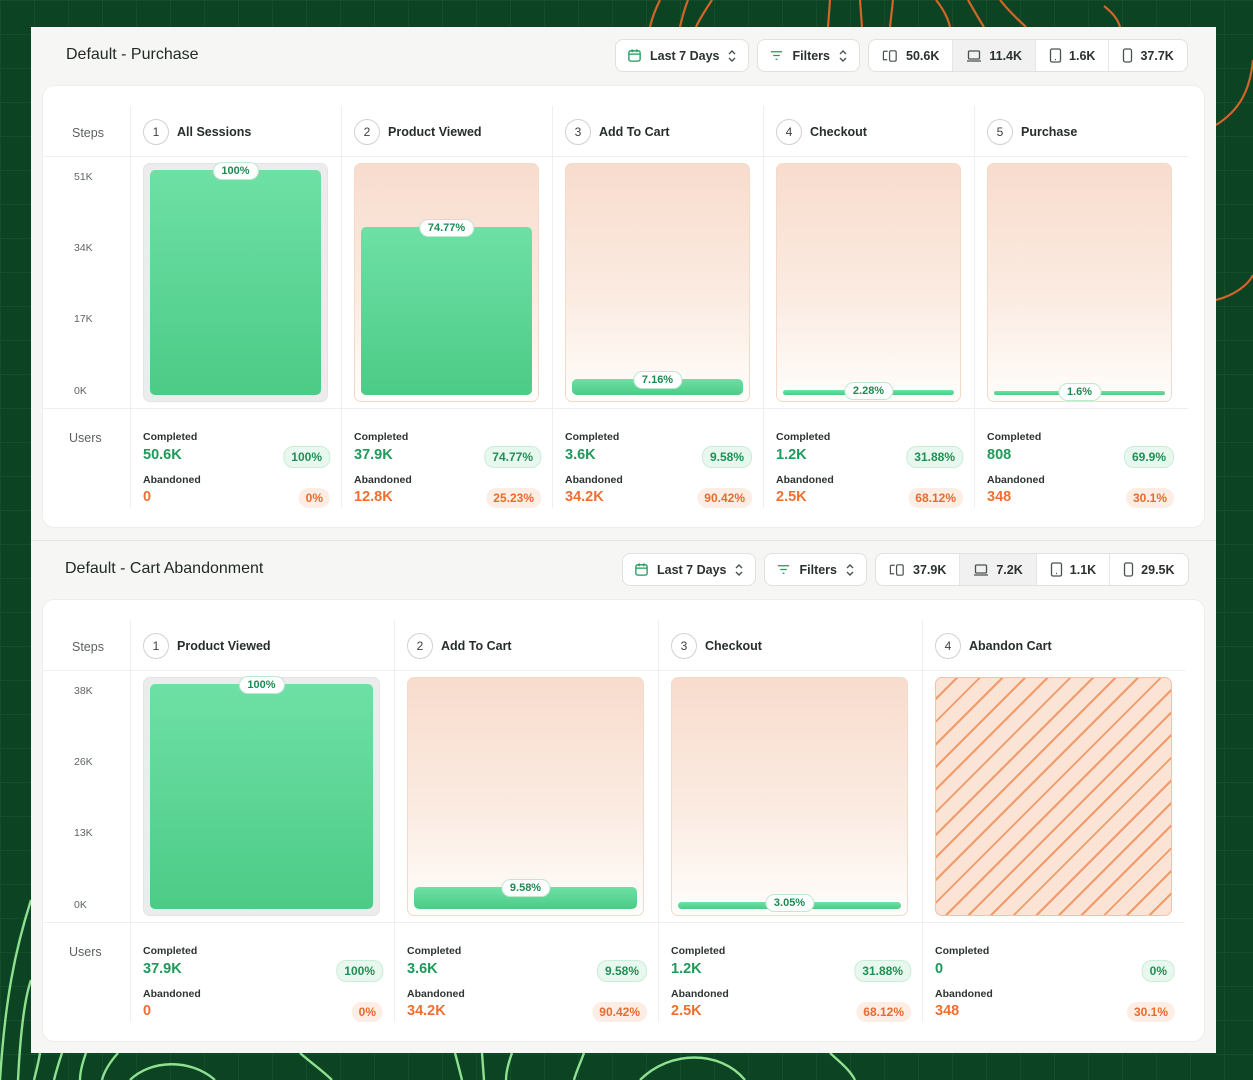 The height and width of the screenshot is (1080, 1253). Describe the element at coordinates (821, 132) in the screenshot. I see `step-header: 4 Checkout` at that location.